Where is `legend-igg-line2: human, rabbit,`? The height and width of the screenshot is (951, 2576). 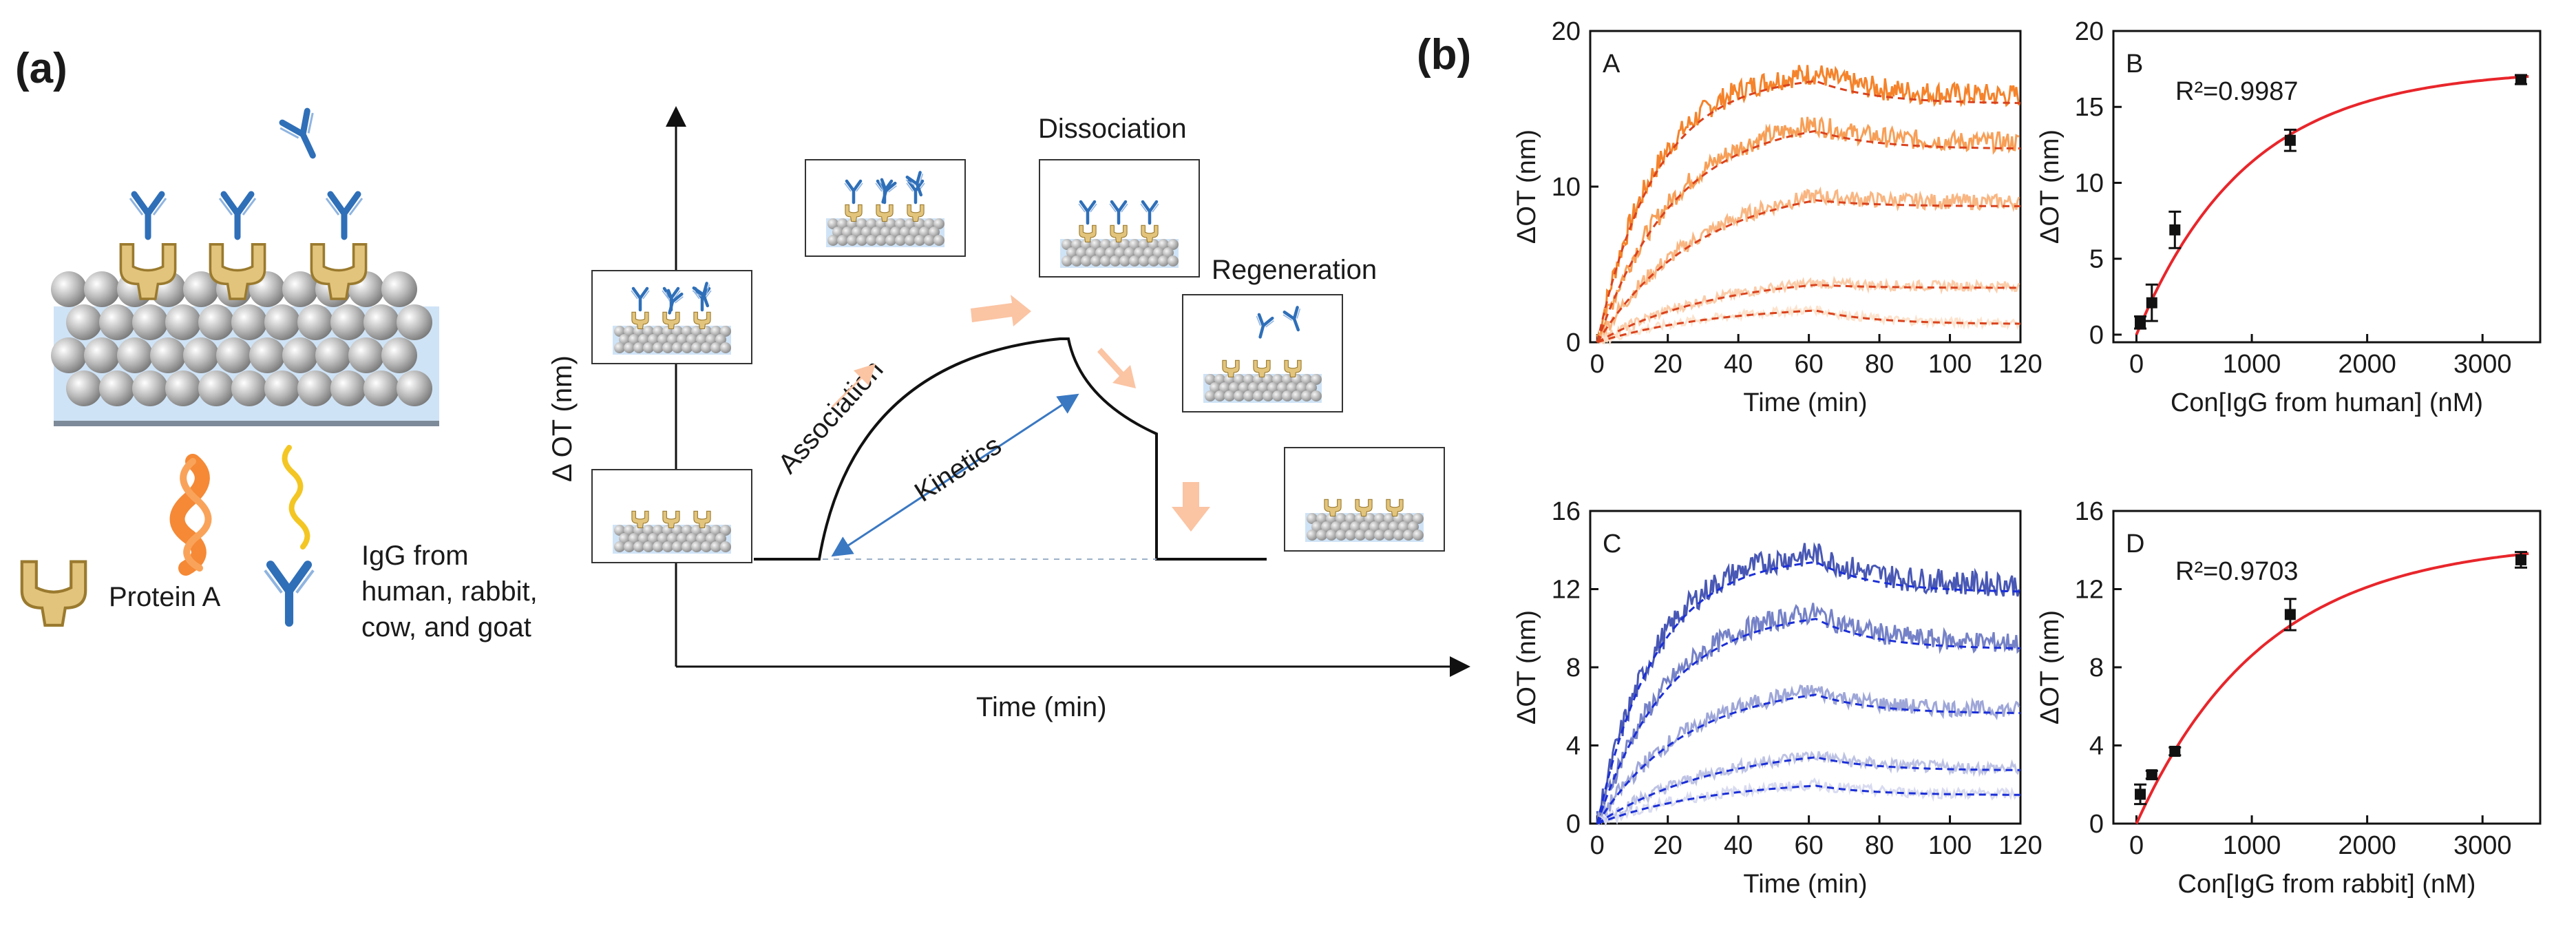
legend-igg-line2: human, rabbit, is located at coordinates (450, 592).